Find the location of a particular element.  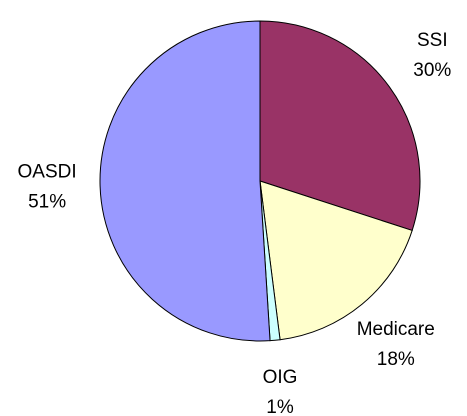

slice-label: Medicare is located at coordinates (396, 329).